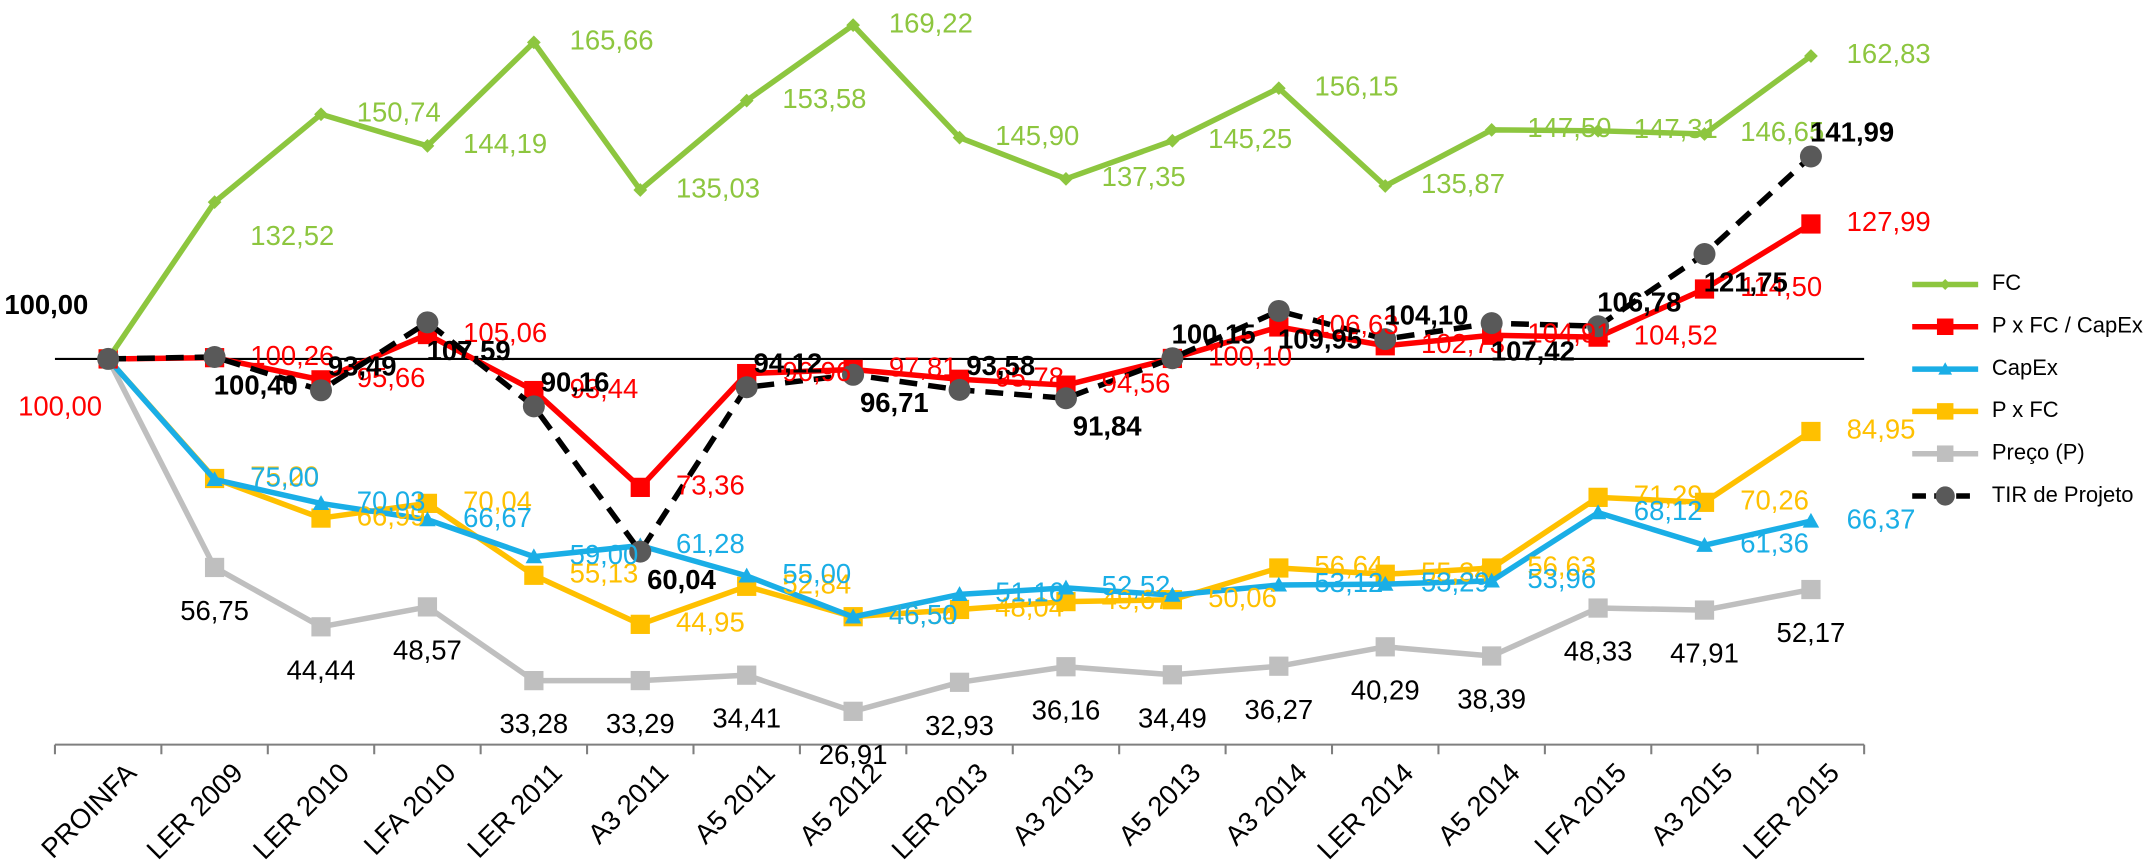 This screenshot has height=867, width=2154. I want to click on data-label: 135,03, so click(718, 187).